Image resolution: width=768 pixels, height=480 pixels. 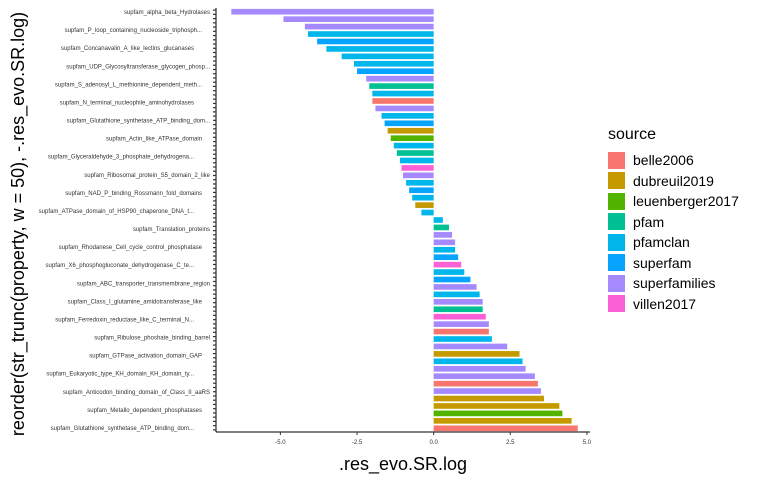 I want to click on legend-item: villen2017, so click(x=673, y=304).